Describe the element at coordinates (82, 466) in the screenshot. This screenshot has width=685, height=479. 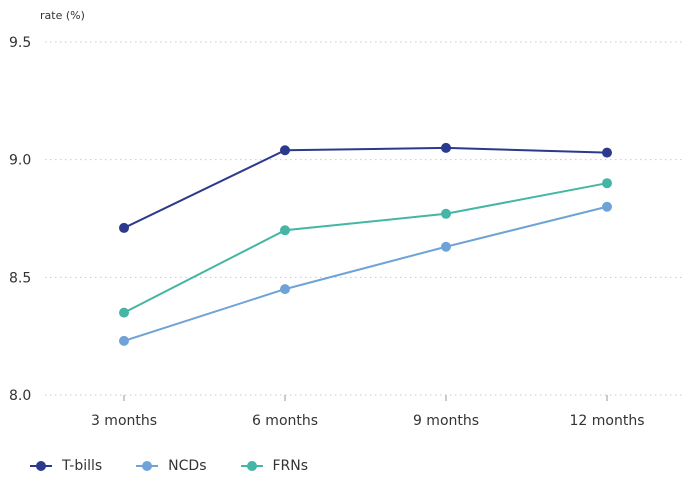
I see `legend-label: T-bills` at that location.